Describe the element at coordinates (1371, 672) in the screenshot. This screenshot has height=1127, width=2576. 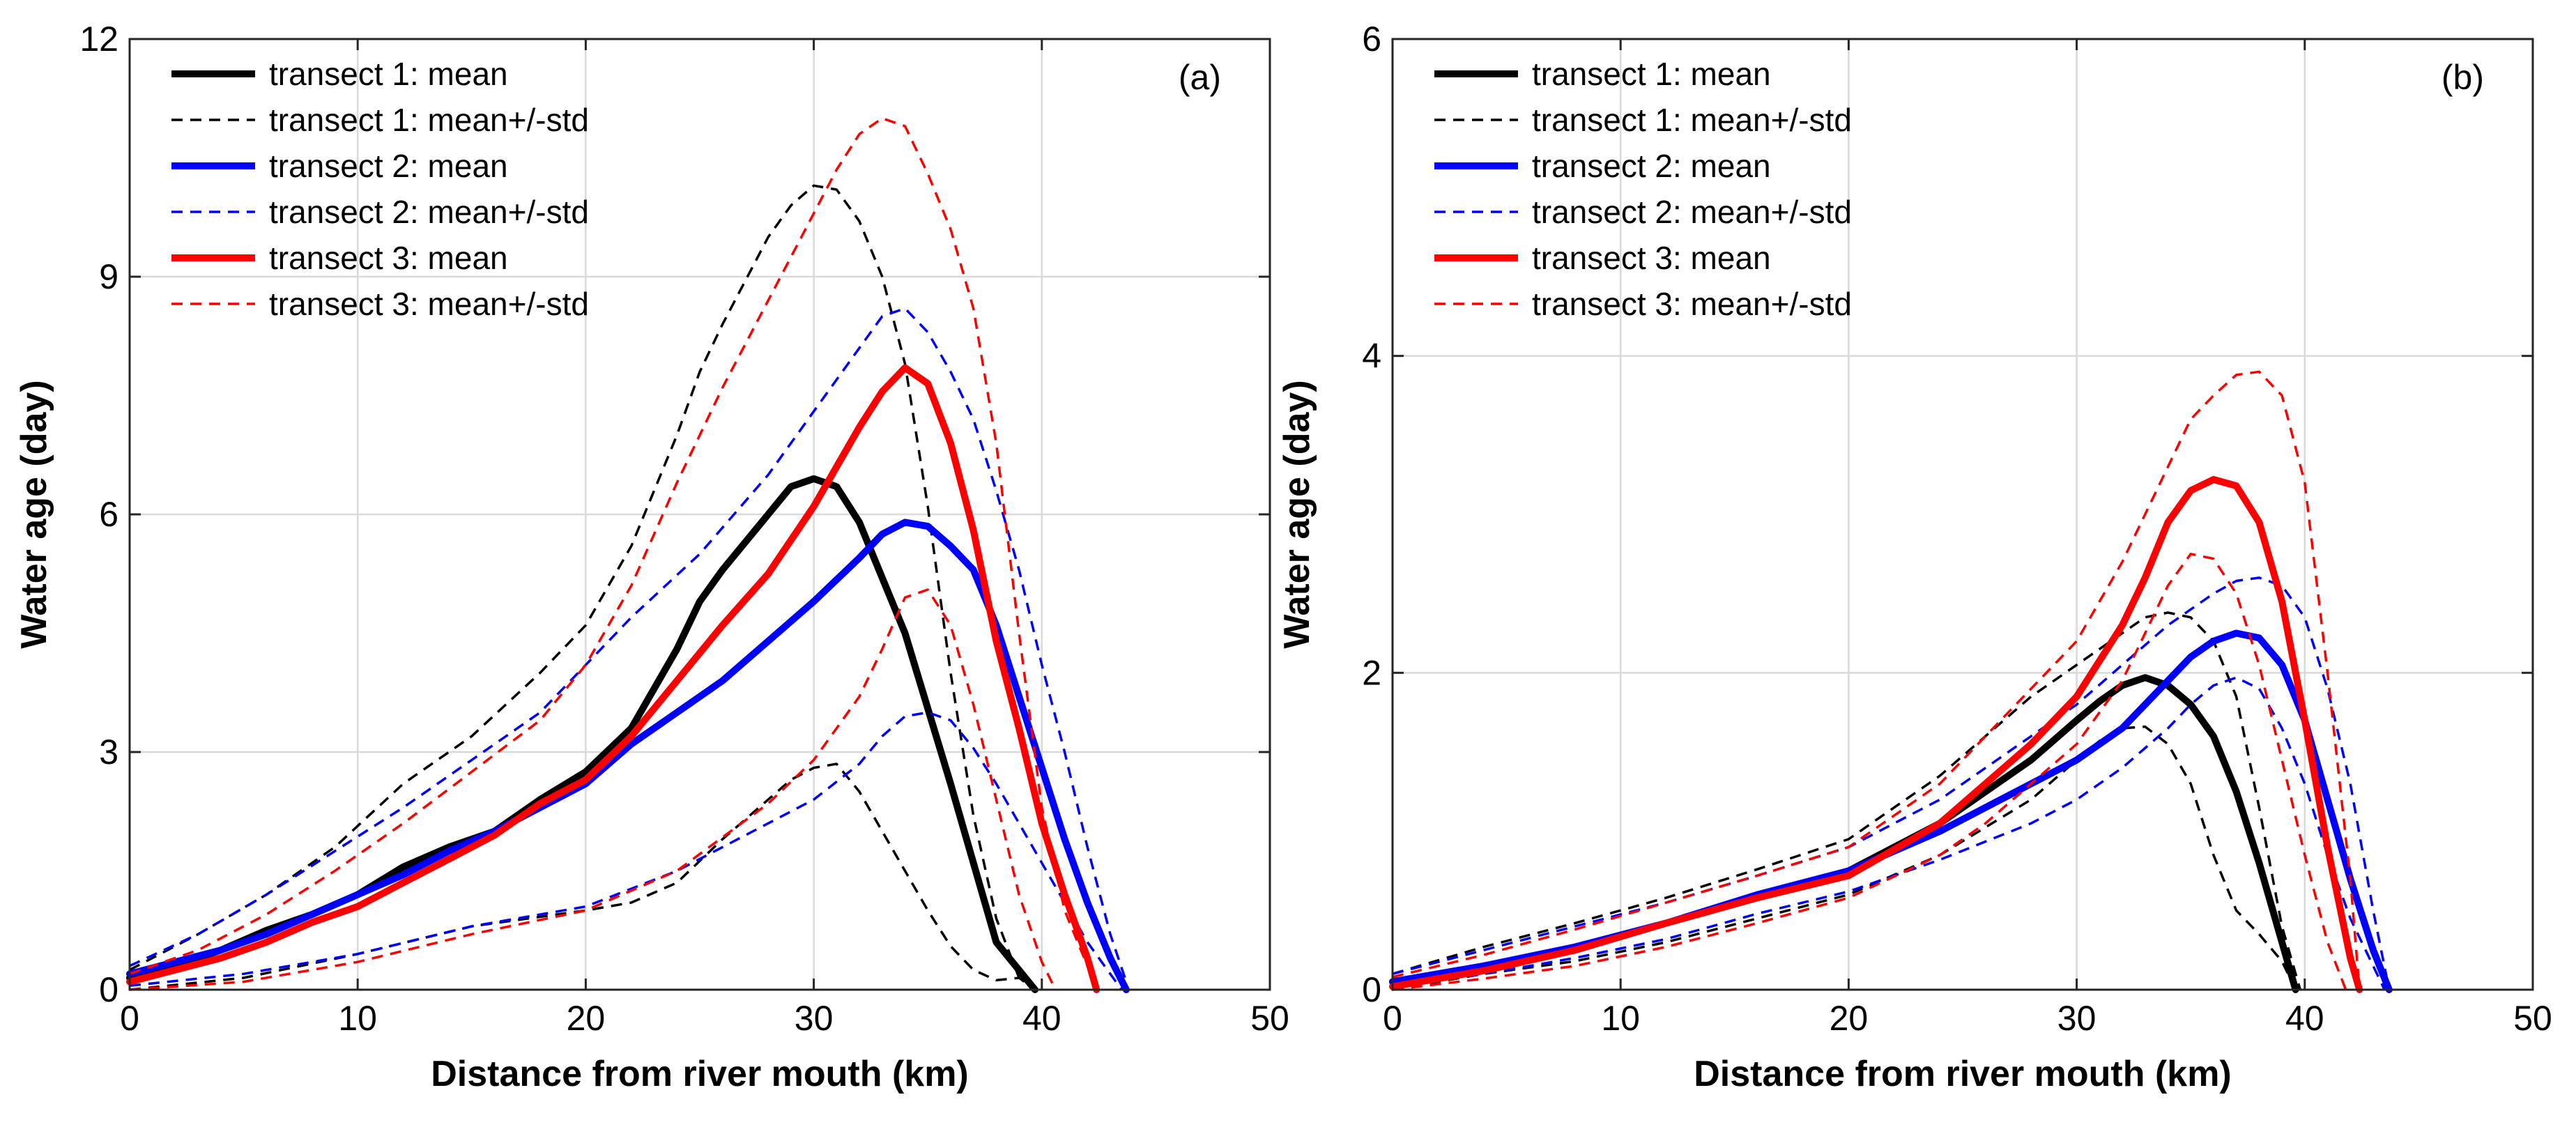
I see `panel-b-y-tick-label: 2` at that location.